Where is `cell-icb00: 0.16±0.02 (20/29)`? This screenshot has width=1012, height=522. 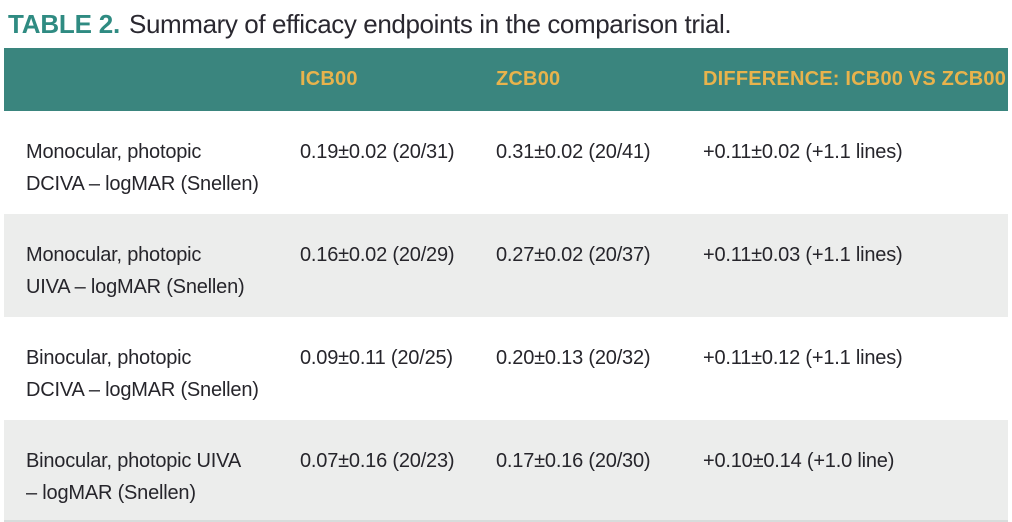 cell-icb00: 0.16±0.02 (20/29) is located at coordinates (377, 255).